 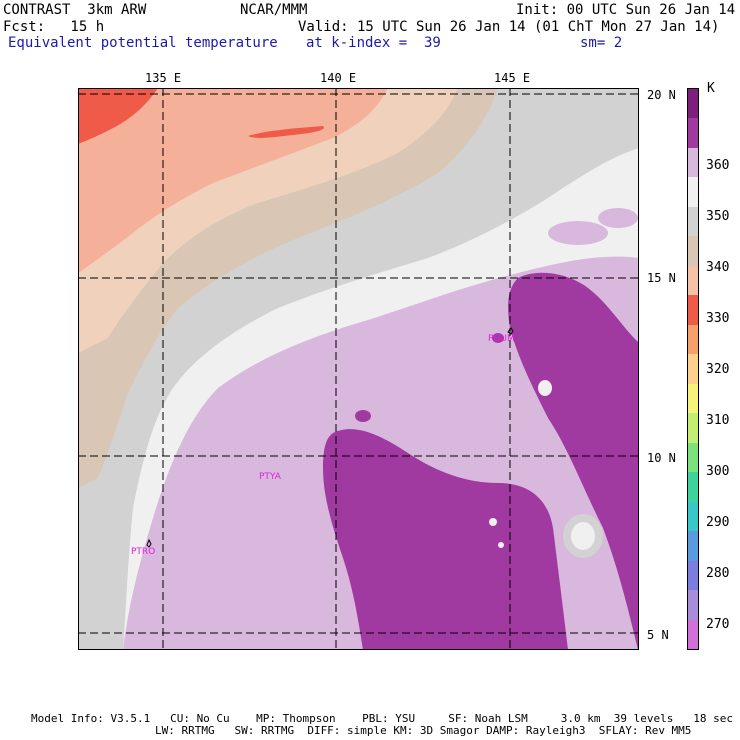 I want to click on k-index: at k-index = 39, so click(x=373, y=43).